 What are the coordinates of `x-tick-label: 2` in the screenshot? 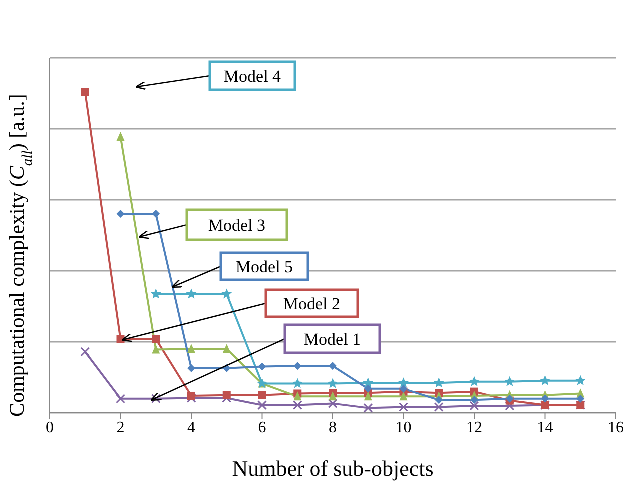 It's located at (120, 427).